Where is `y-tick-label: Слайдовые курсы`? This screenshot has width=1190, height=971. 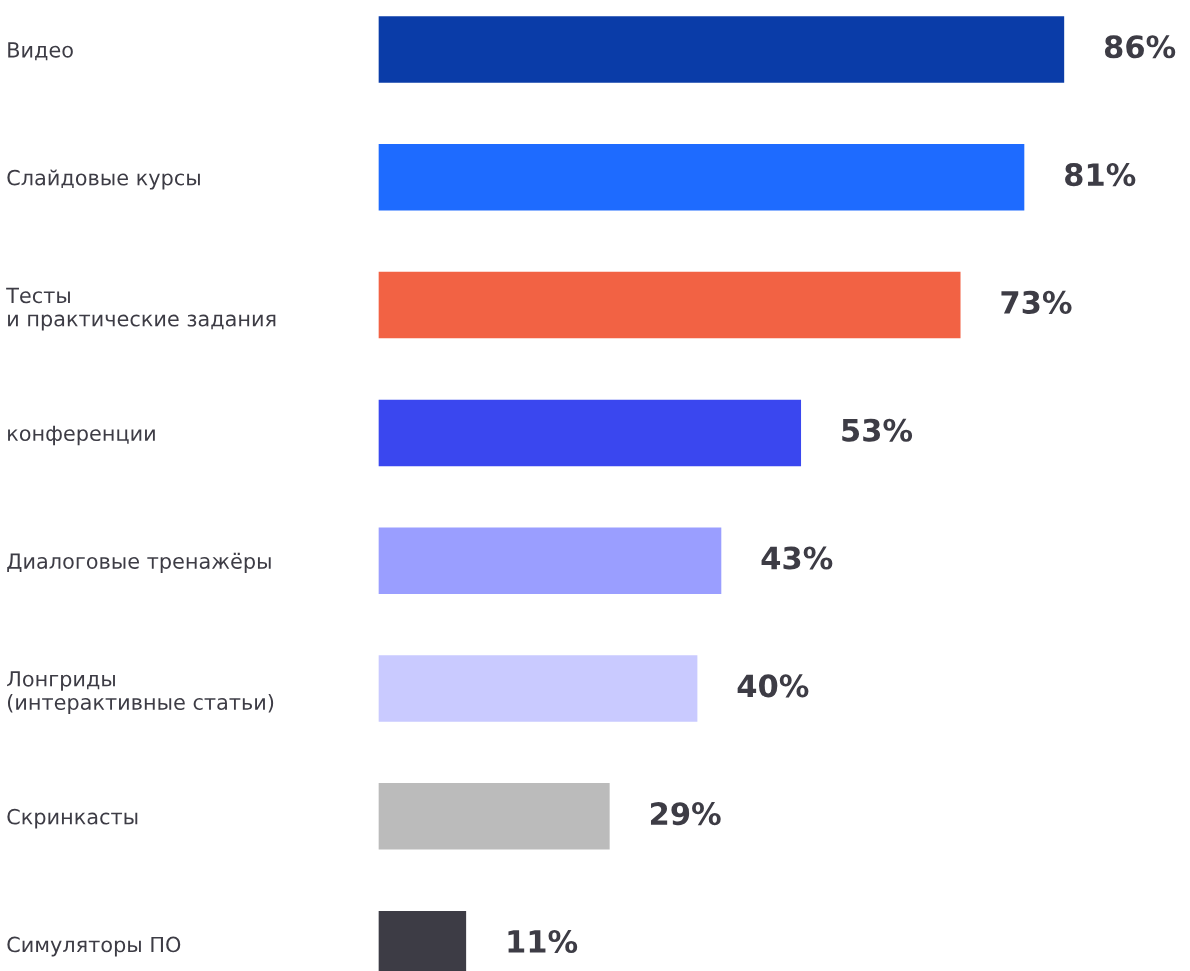
y-tick-label: Слайдовые курсы is located at coordinates (103, 179).